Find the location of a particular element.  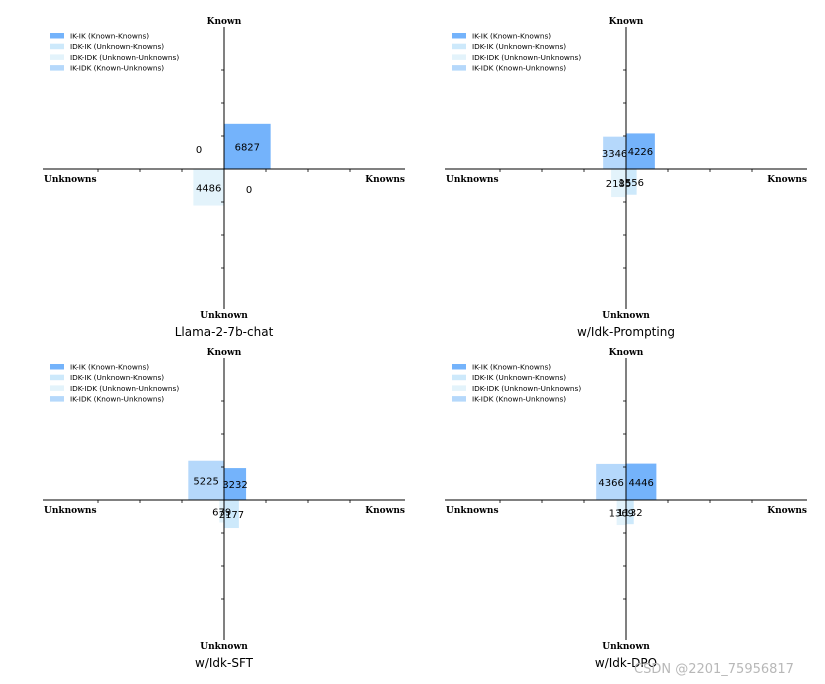

value-label-idk-ik: 1132 is located at coordinates (629, 513).